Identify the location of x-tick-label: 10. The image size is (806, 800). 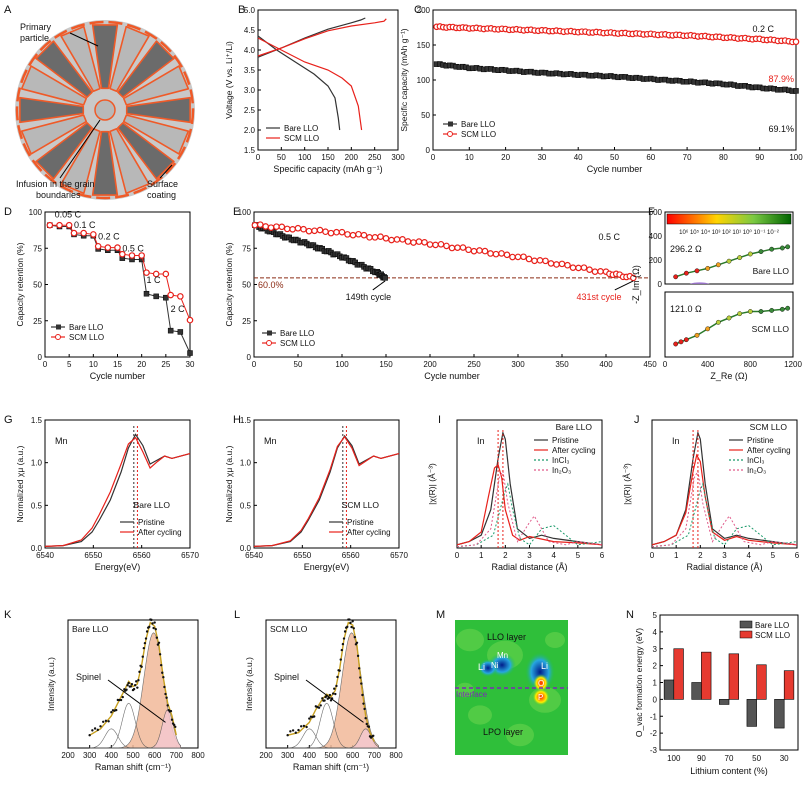
(93, 364).